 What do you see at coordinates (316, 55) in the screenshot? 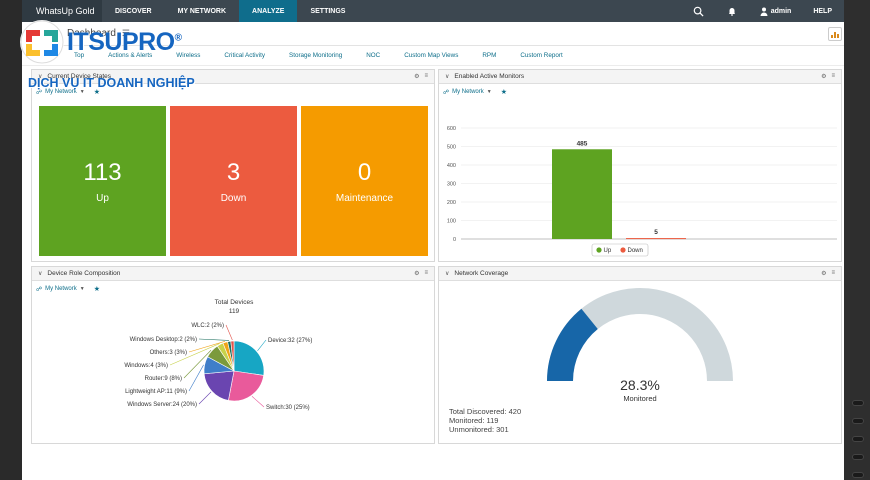
I see `tab-storage-monitoring: Storage Monitoring` at bounding box center [316, 55].